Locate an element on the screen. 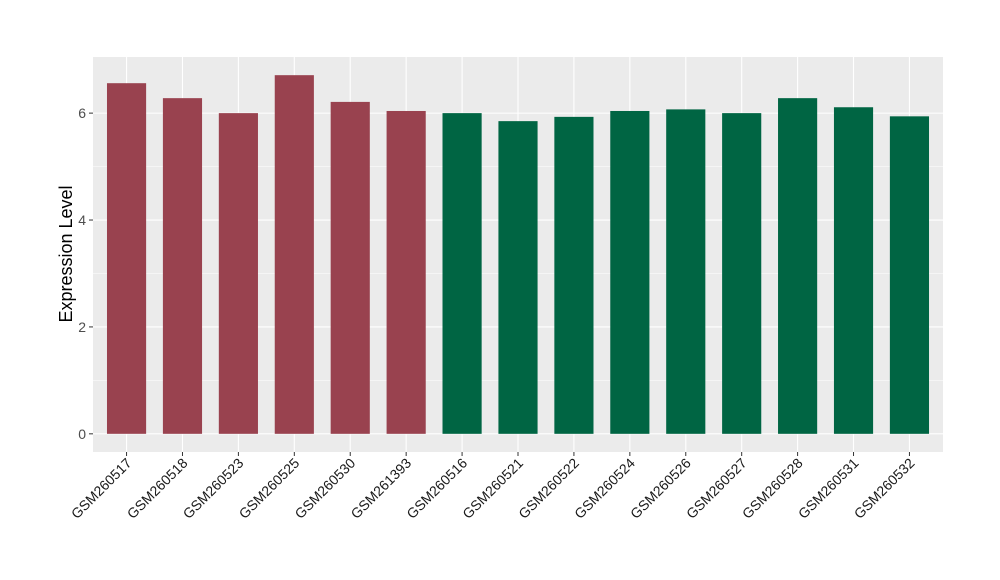 Image resolution: width=1000 pixels, height=580 pixels. bar-GSM260526 is located at coordinates (686, 271).